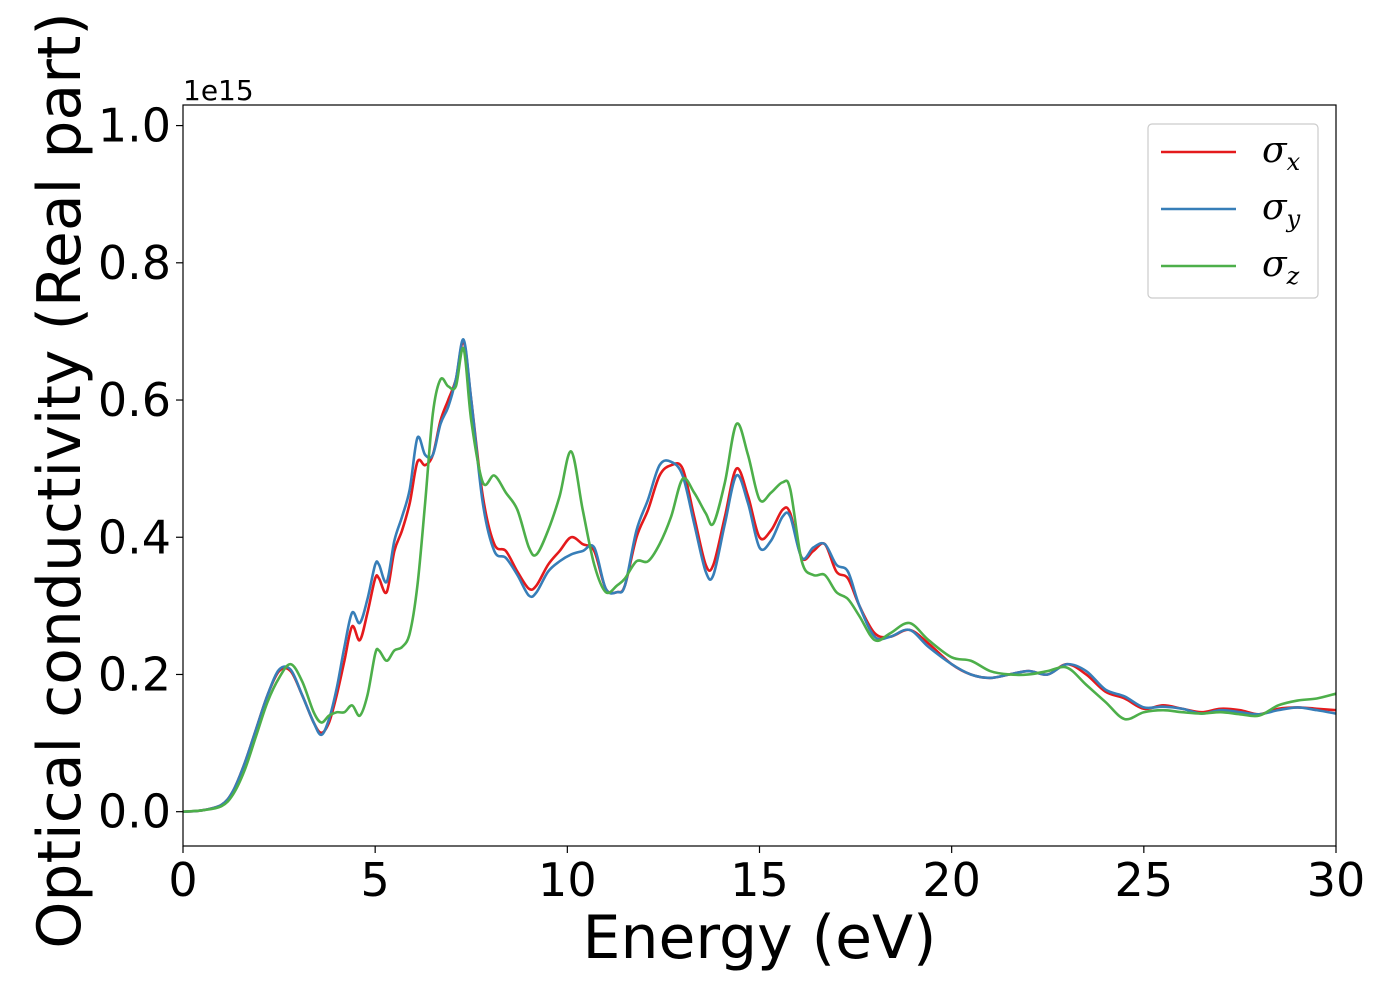 This screenshot has height=1000, width=1400. I want to click on x-tick-label: 20, so click(951, 880).